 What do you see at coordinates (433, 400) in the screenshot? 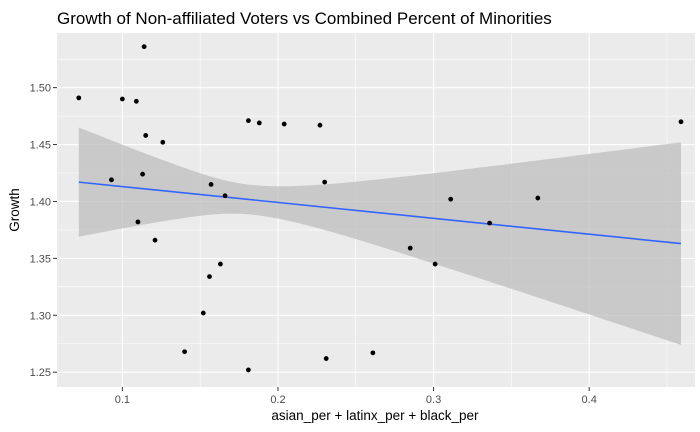
I see `x-tick-label: 0.3` at bounding box center [433, 400].